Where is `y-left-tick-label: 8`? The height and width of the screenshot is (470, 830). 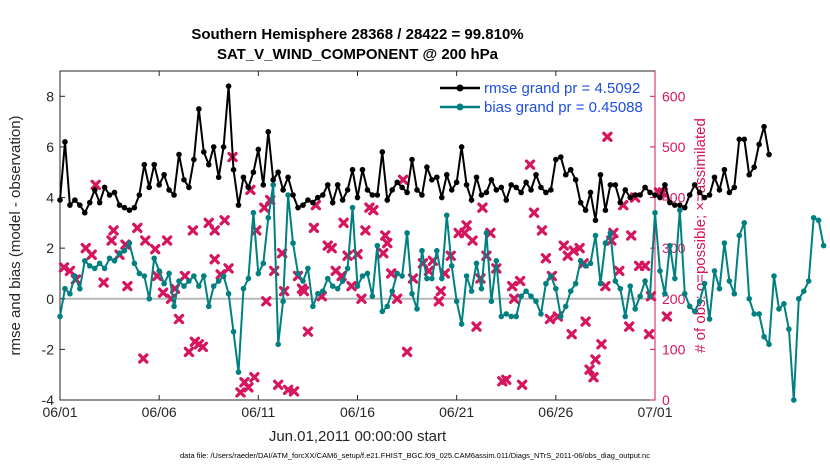 y-left-tick-label: 8 is located at coordinates (50, 96).